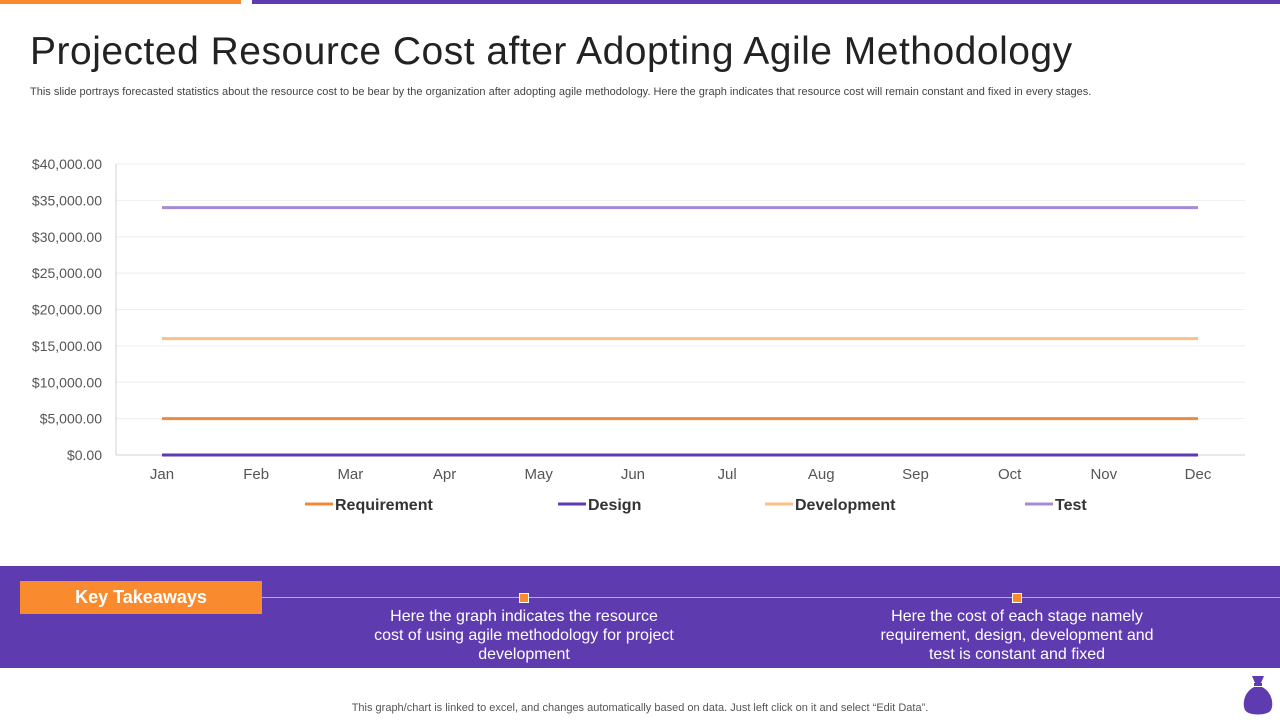 Image resolution: width=1280 pixels, height=720 pixels. What do you see at coordinates (845, 505) in the screenshot?
I see `legend-label: Development` at bounding box center [845, 505].